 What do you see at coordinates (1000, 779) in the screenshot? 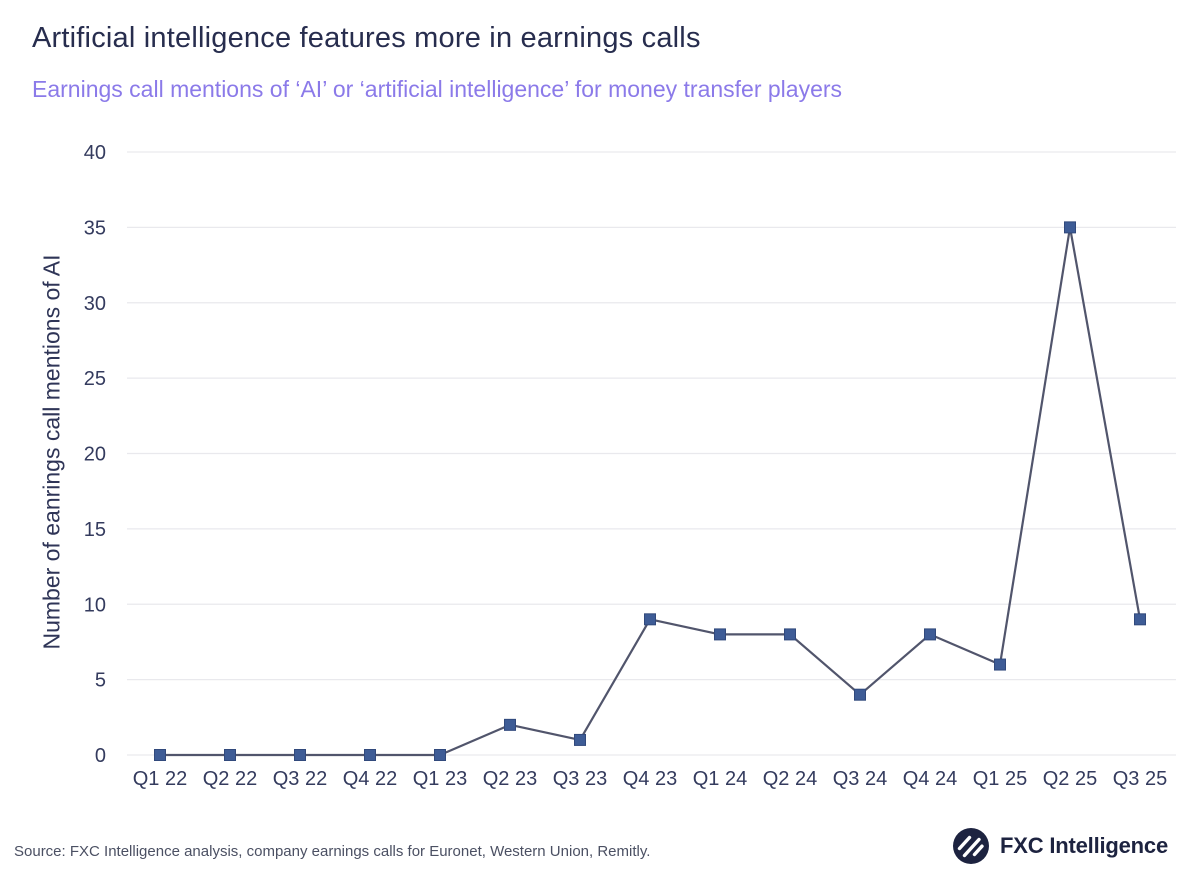
I see `x-tick-label: Q1 25` at bounding box center [1000, 779].